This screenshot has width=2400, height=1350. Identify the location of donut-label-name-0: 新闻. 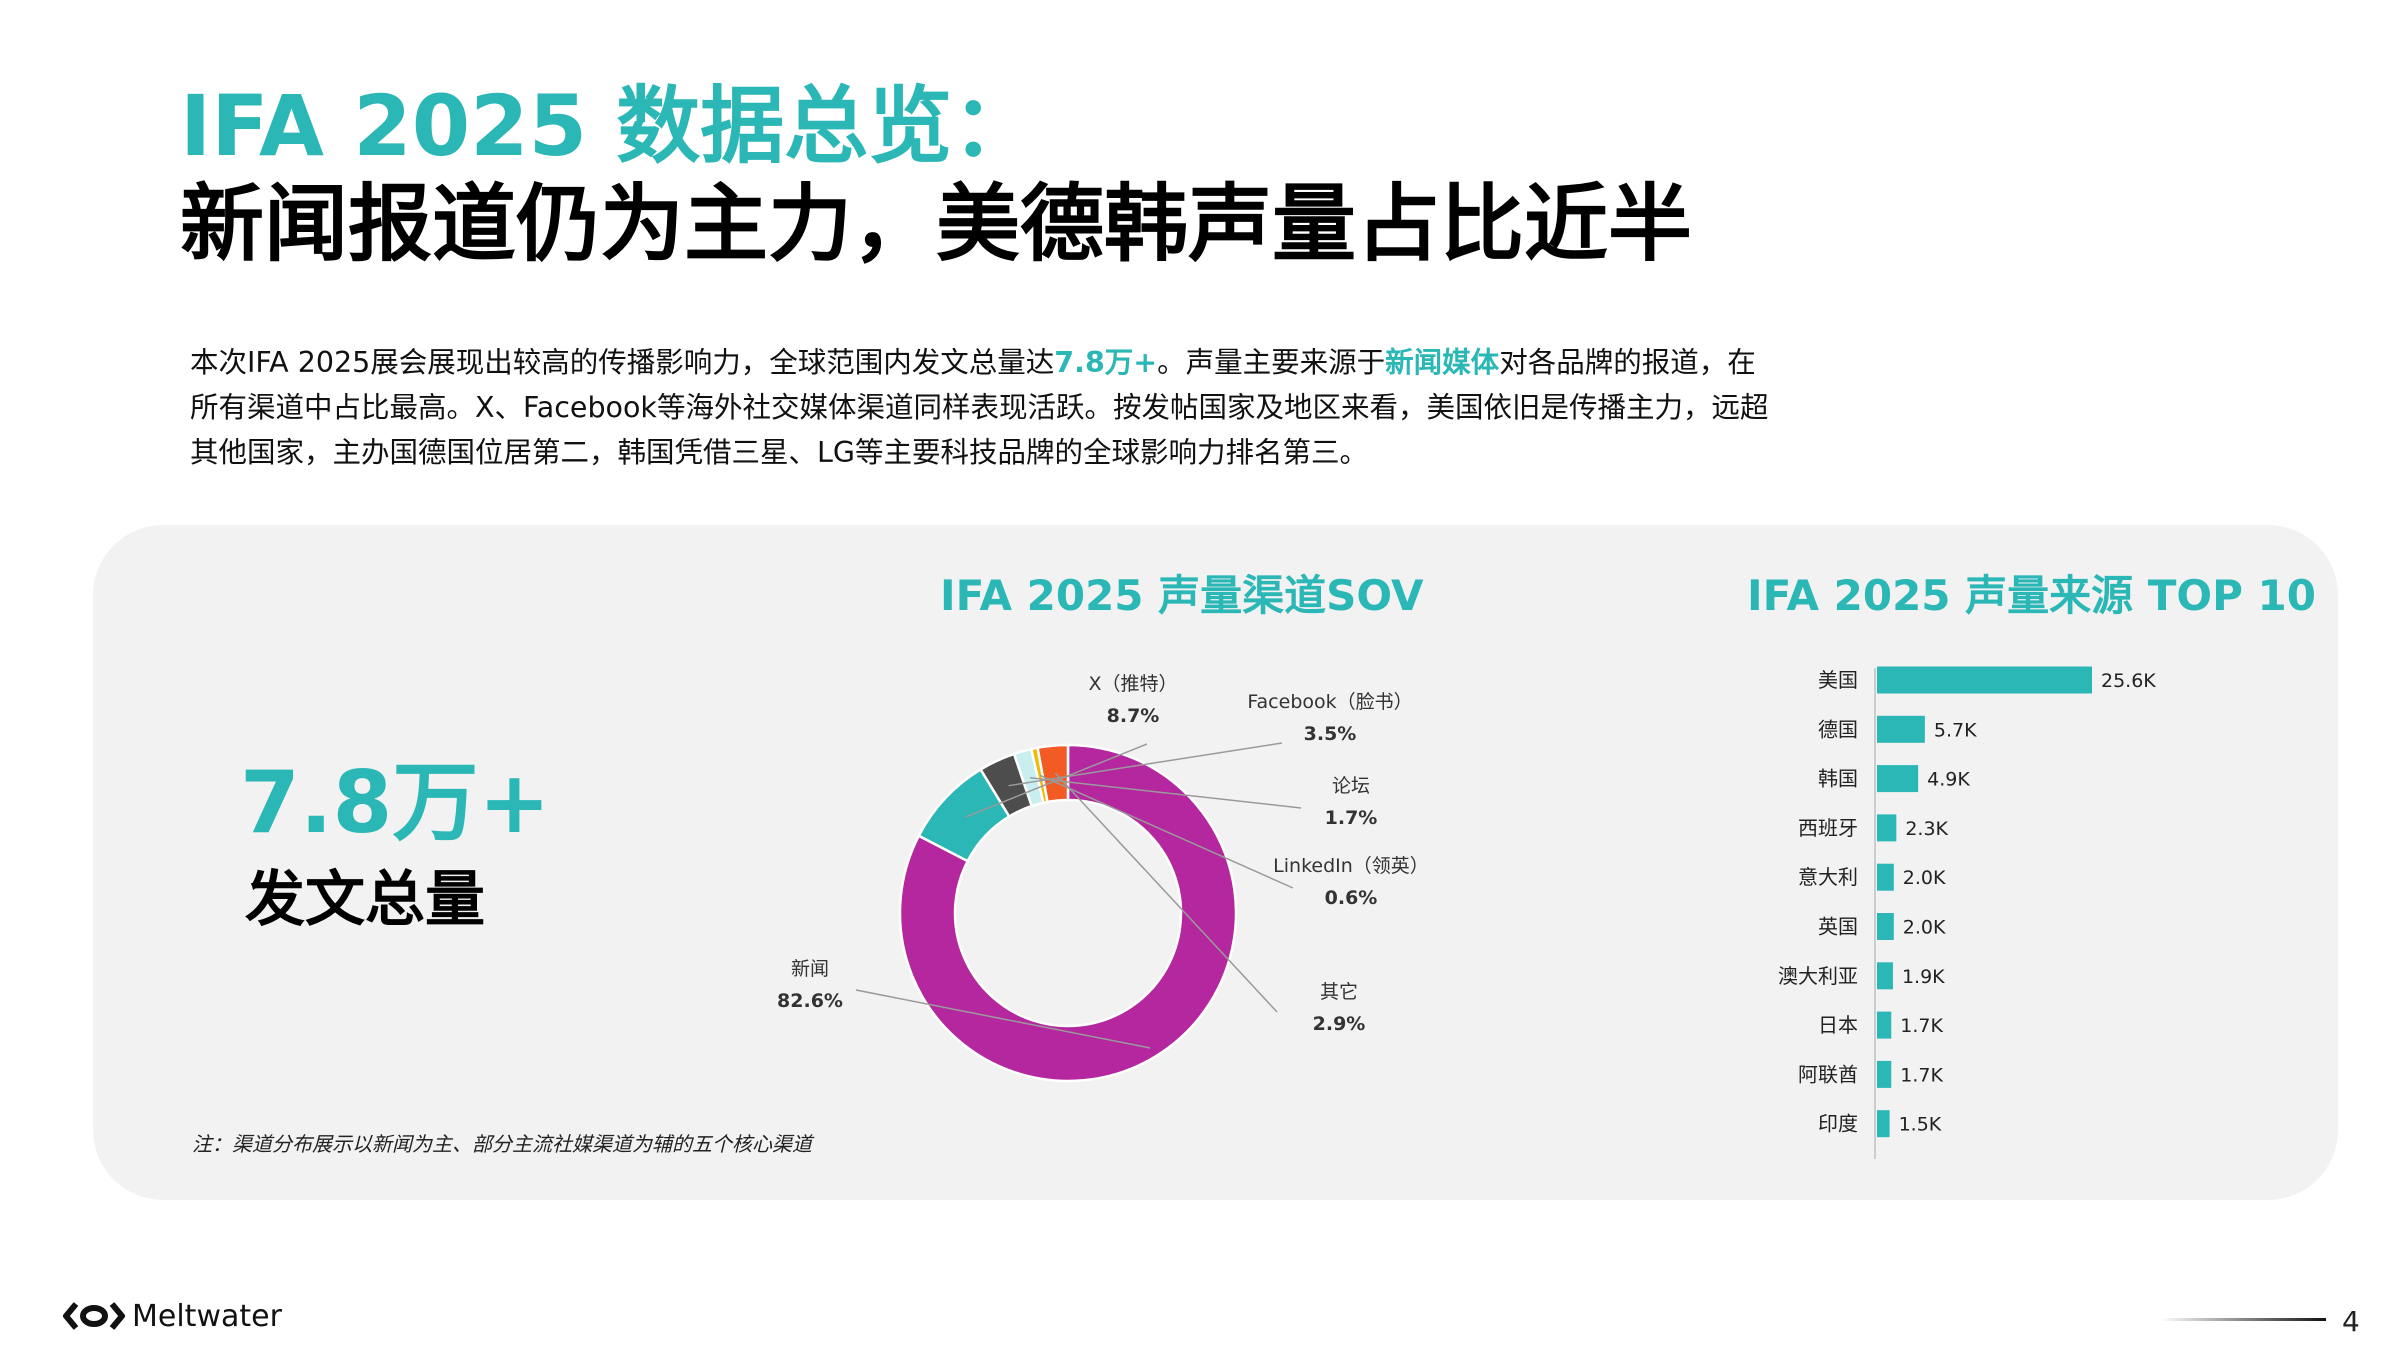
(810, 969).